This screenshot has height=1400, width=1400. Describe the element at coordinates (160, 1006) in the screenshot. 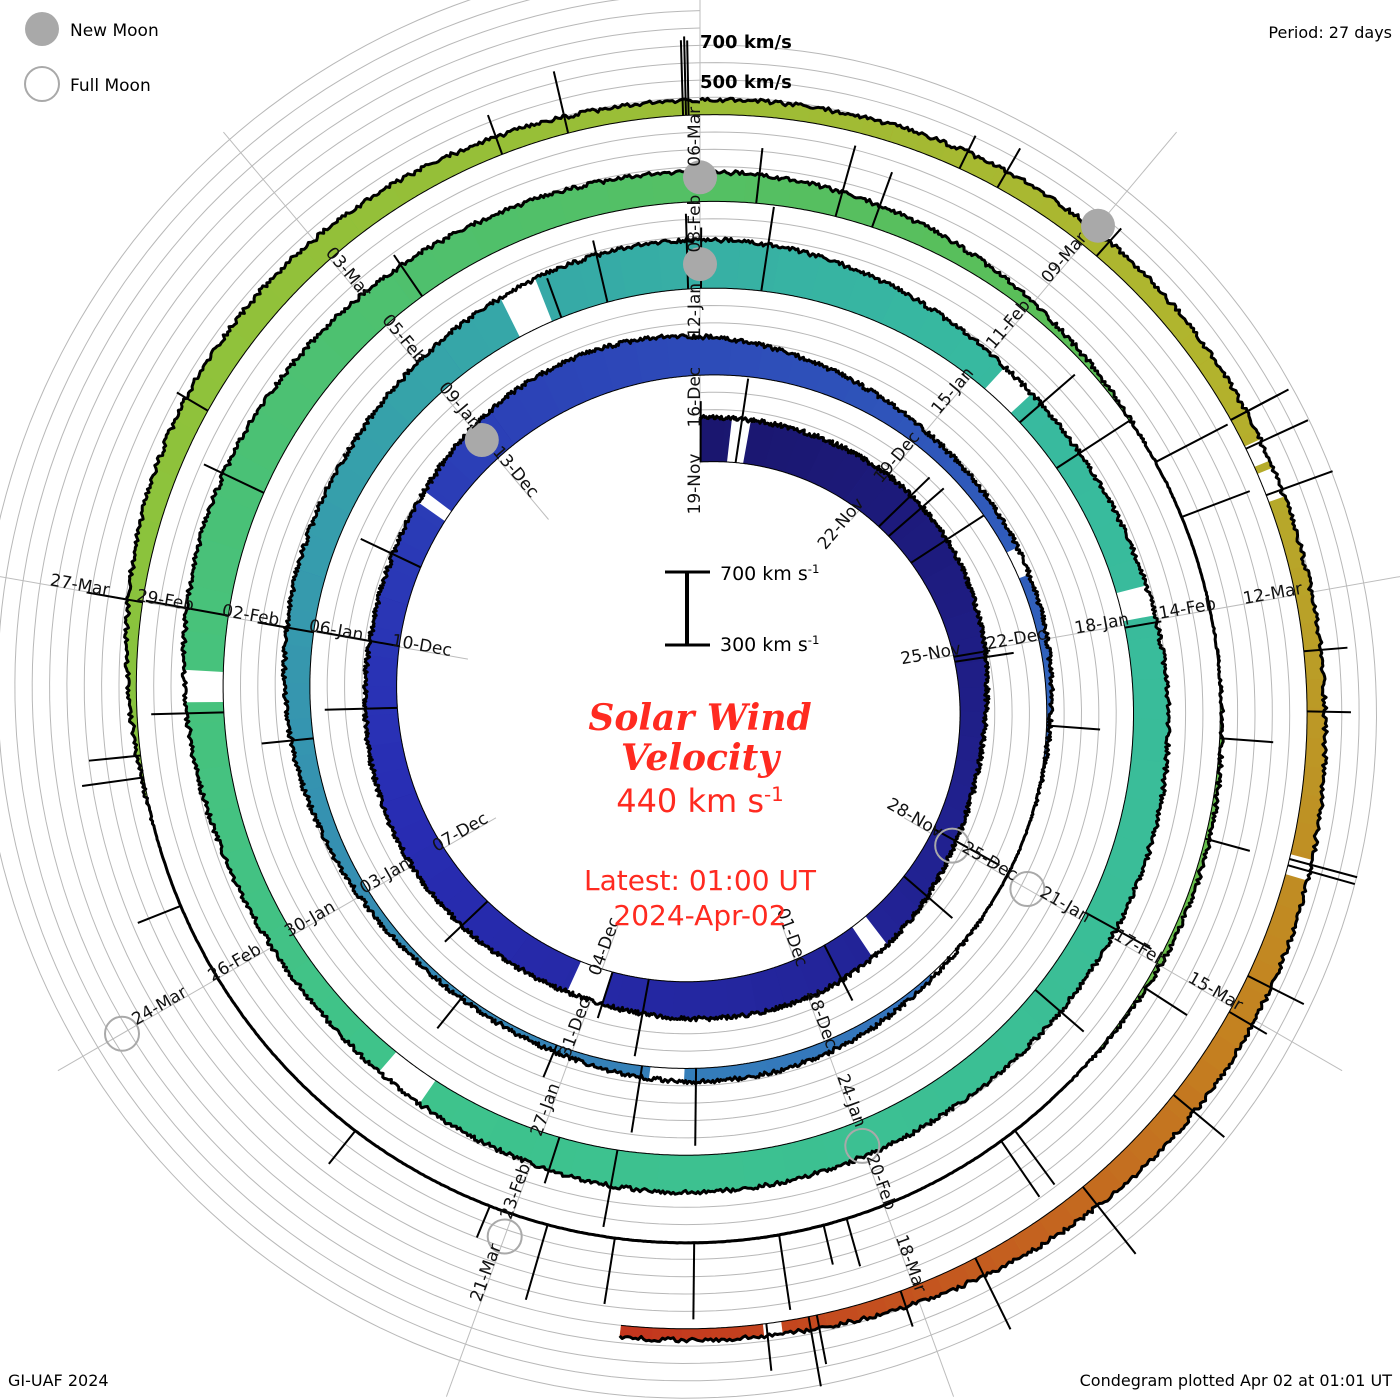

I see `svg-text: 24-Mar` at that location.